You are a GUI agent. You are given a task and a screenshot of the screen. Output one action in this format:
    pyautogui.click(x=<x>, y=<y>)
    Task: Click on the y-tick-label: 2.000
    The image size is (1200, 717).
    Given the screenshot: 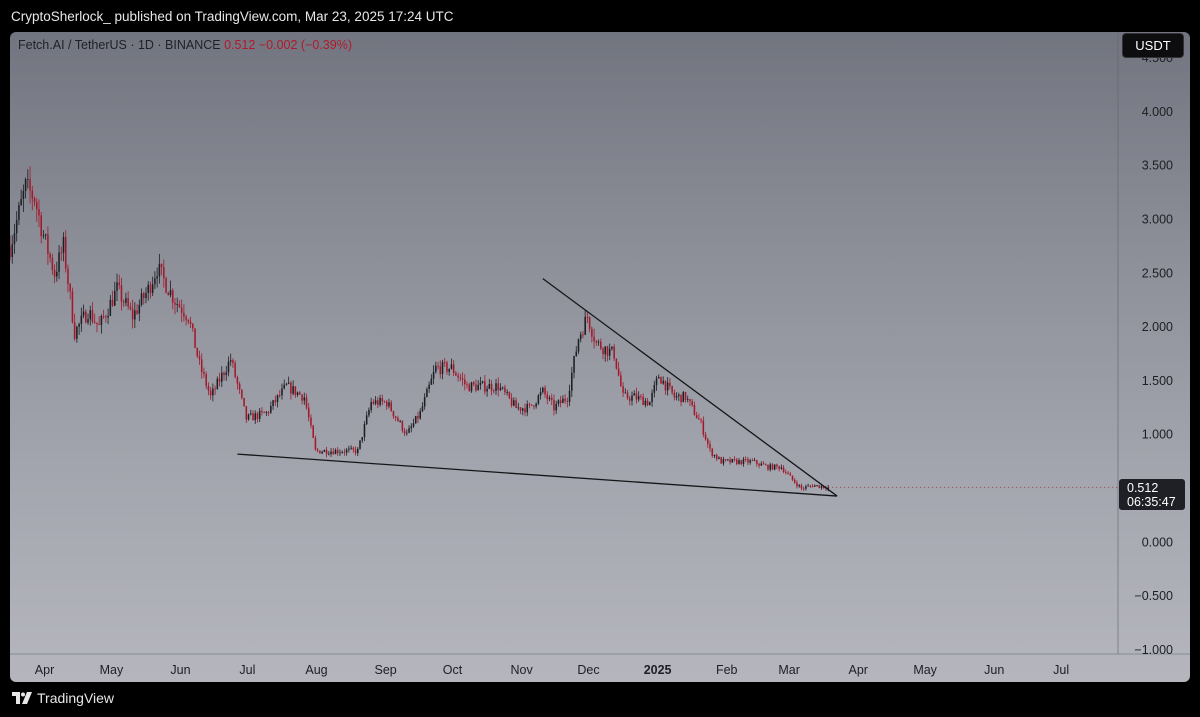 What is the action you would take?
    pyautogui.click(x=1157, y=327)
    